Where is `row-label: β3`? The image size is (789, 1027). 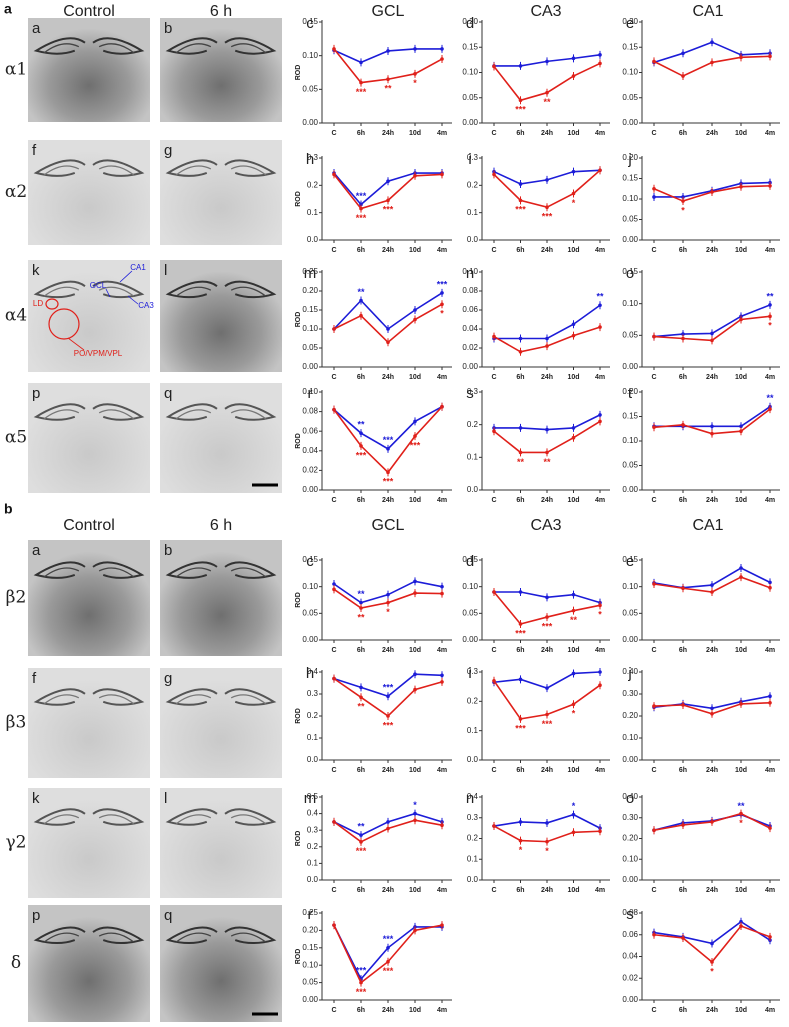
row-label: β3 is located at coordinates (16, 723).